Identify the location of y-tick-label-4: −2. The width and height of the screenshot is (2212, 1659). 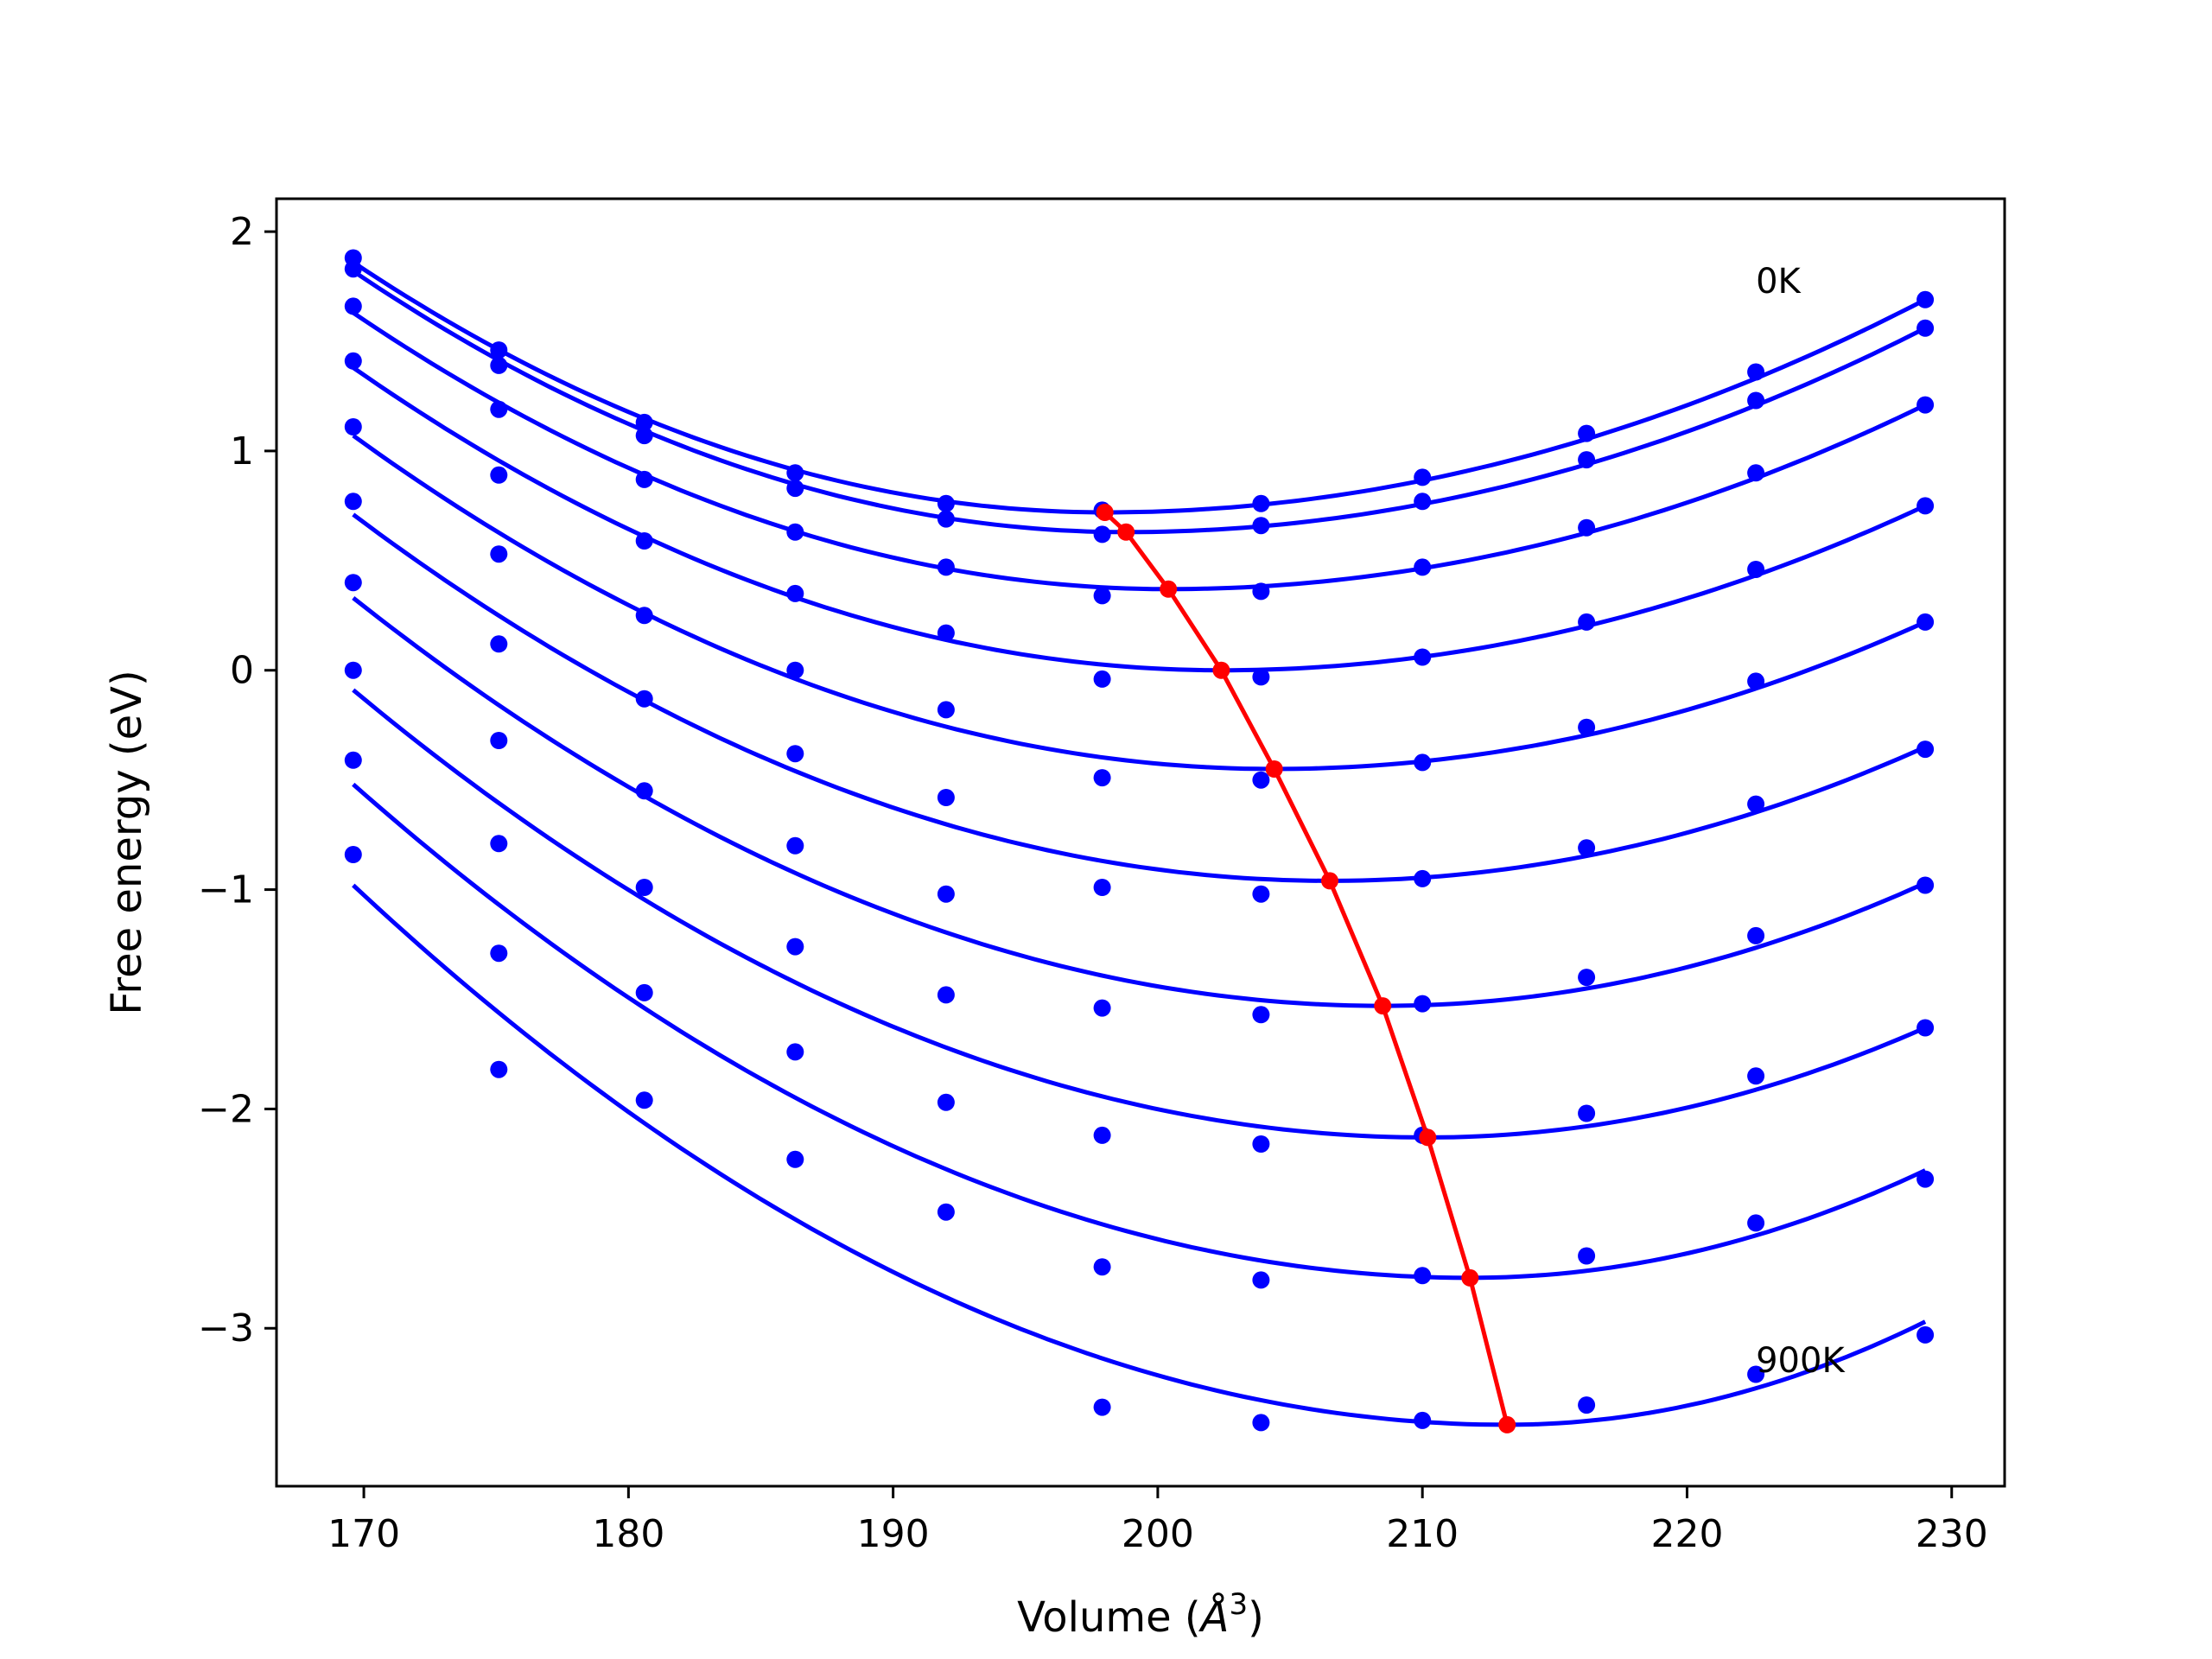
(226, 1109).